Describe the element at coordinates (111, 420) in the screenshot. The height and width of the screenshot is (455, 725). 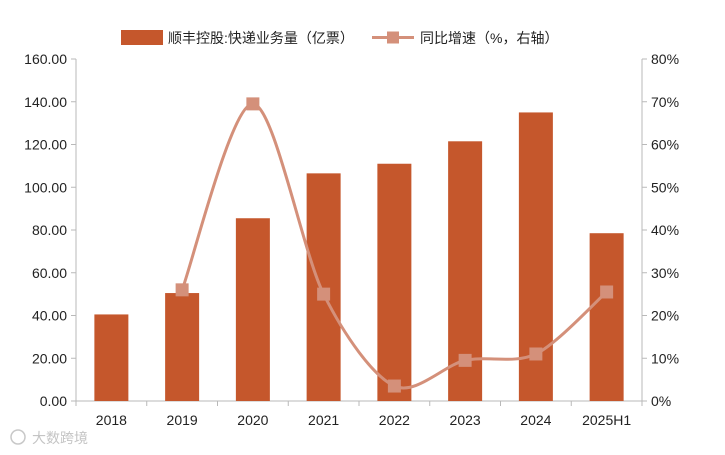
I see `x-tick-label: 2018` at that location.